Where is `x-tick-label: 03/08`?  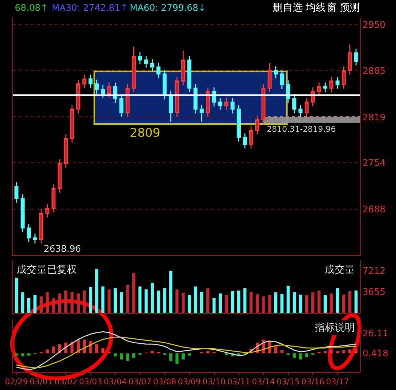
x-tick-label: 03/08 is located at coordinates (164, 382).